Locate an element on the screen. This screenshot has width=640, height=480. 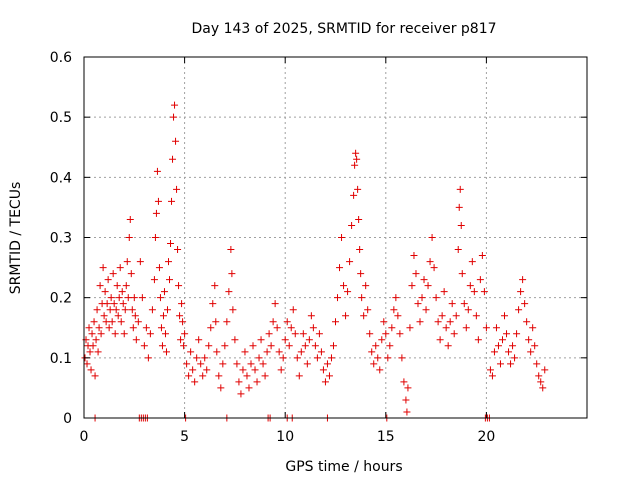
y-tick-label: 0.3 is located at coordinates (61, 239).